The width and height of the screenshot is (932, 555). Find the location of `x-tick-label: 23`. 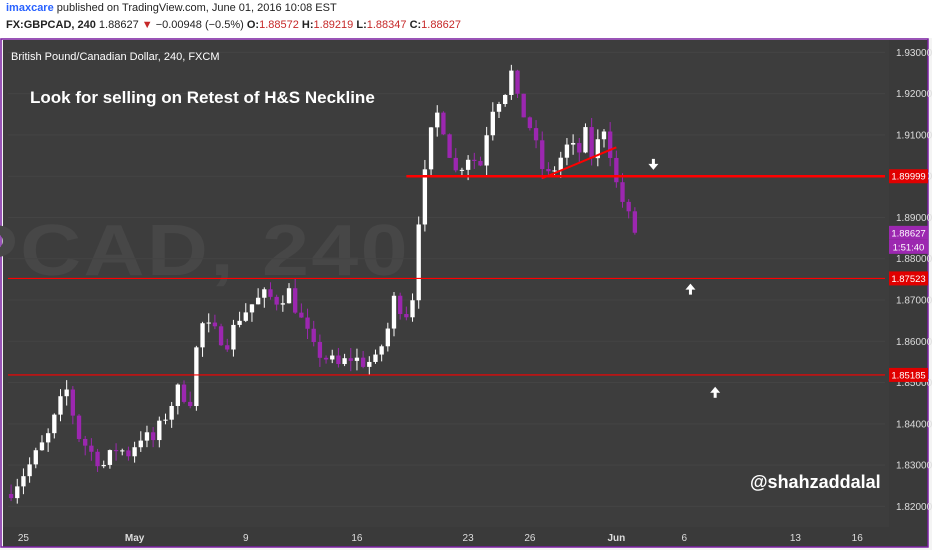

x-tick-label: 23 is located at coordinates (469, 538).